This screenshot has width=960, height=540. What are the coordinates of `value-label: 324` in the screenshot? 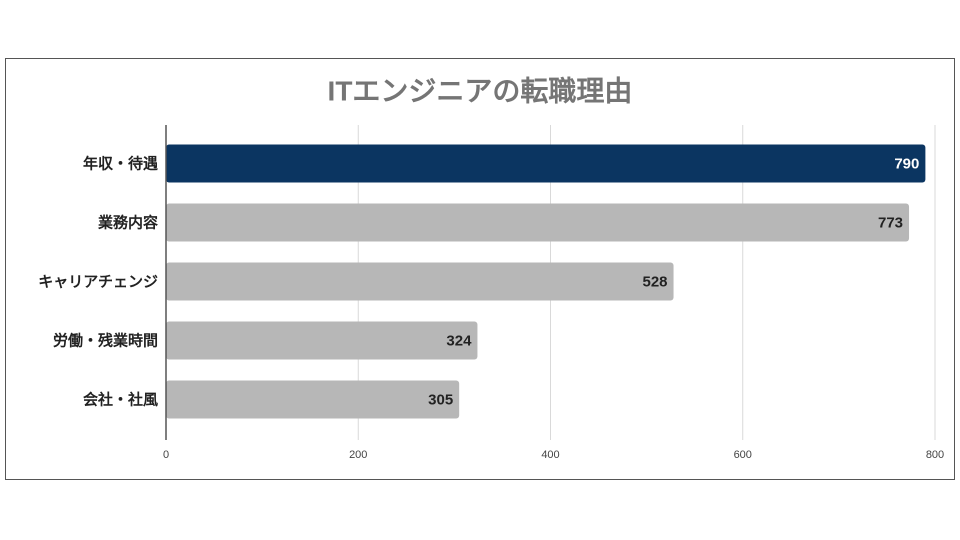 It's located at (459, 340).